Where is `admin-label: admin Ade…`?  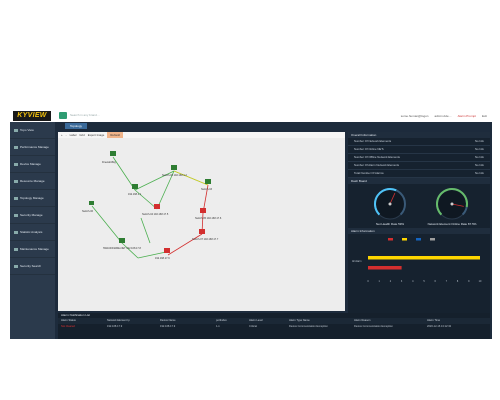
admin-label: admin Ade… is located at coordinates (443, 116).